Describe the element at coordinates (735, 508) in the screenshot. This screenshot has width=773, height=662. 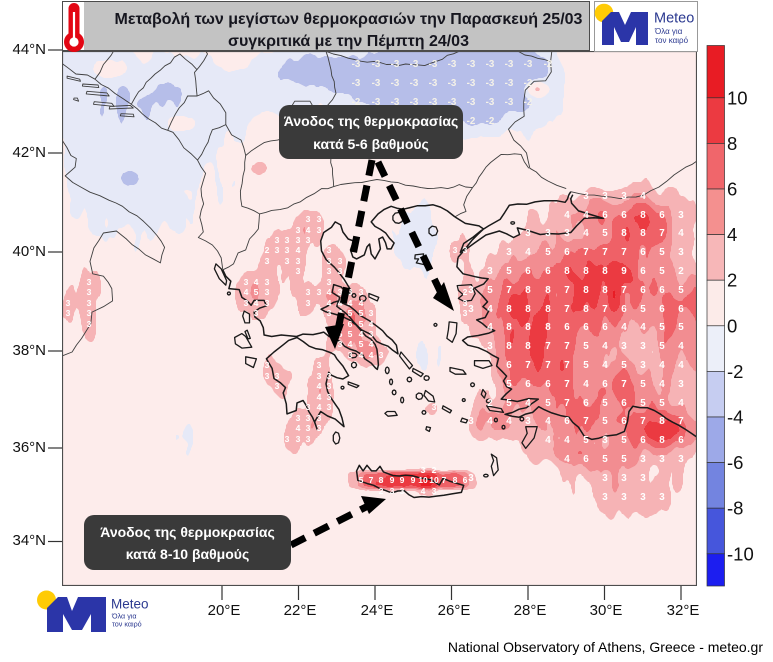
I see `svg-text: -8` at that location.